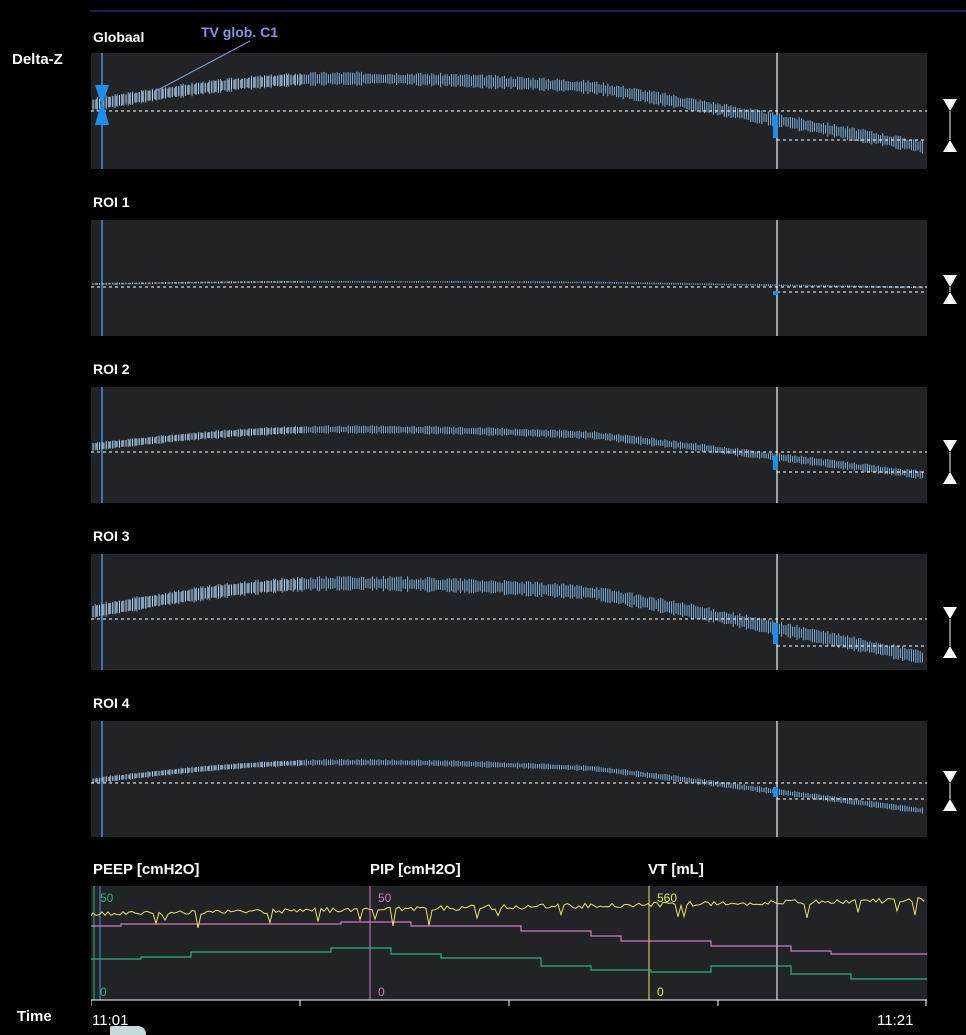 This screenshot has width=966, height=1035. I want to click on roi-1-waveform, so click(509, 278).